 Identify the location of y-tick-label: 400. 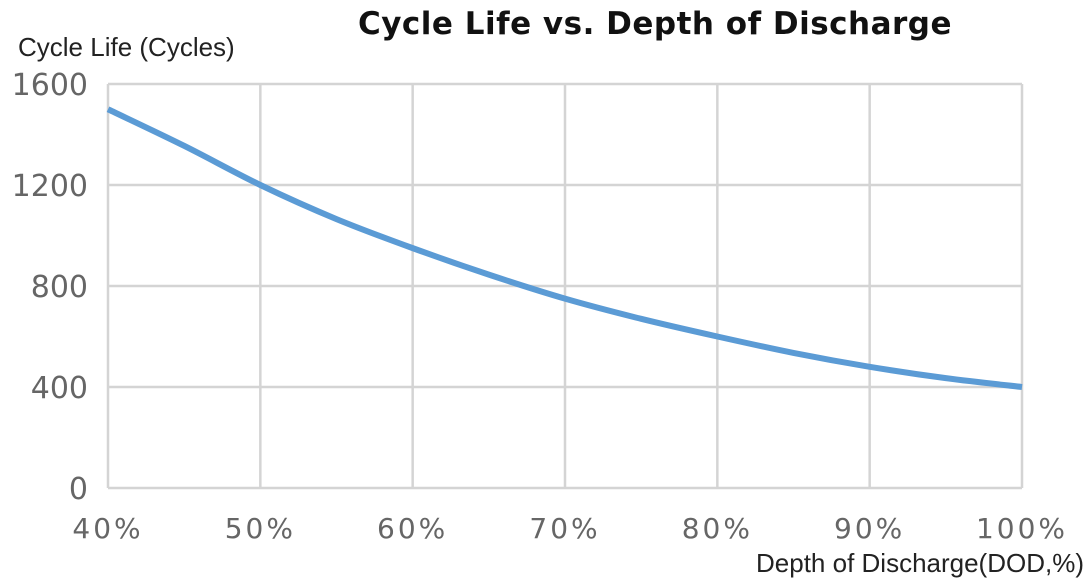
(59, 388).